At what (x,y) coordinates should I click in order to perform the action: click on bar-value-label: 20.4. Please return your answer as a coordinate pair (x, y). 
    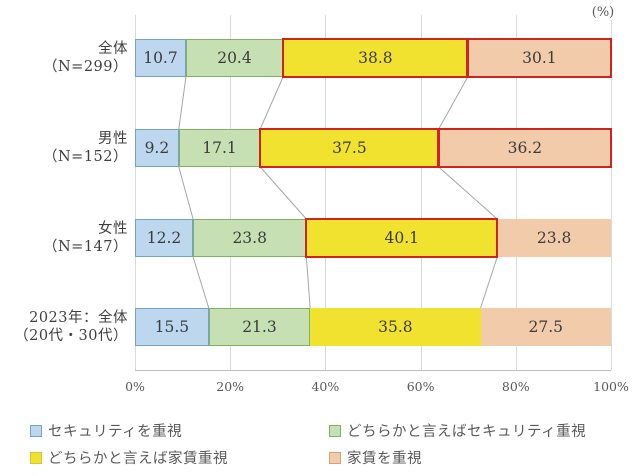
    Looking at the image, I should click on (234, 58).